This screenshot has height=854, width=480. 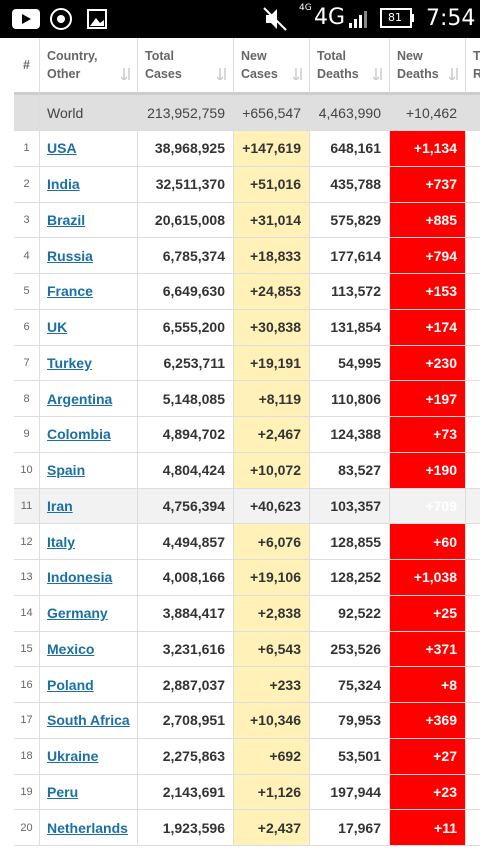 What do you see at coordinates (285, 756) in the screenshot?
I see `cell-value: +692` at bounding box center [285, 756].